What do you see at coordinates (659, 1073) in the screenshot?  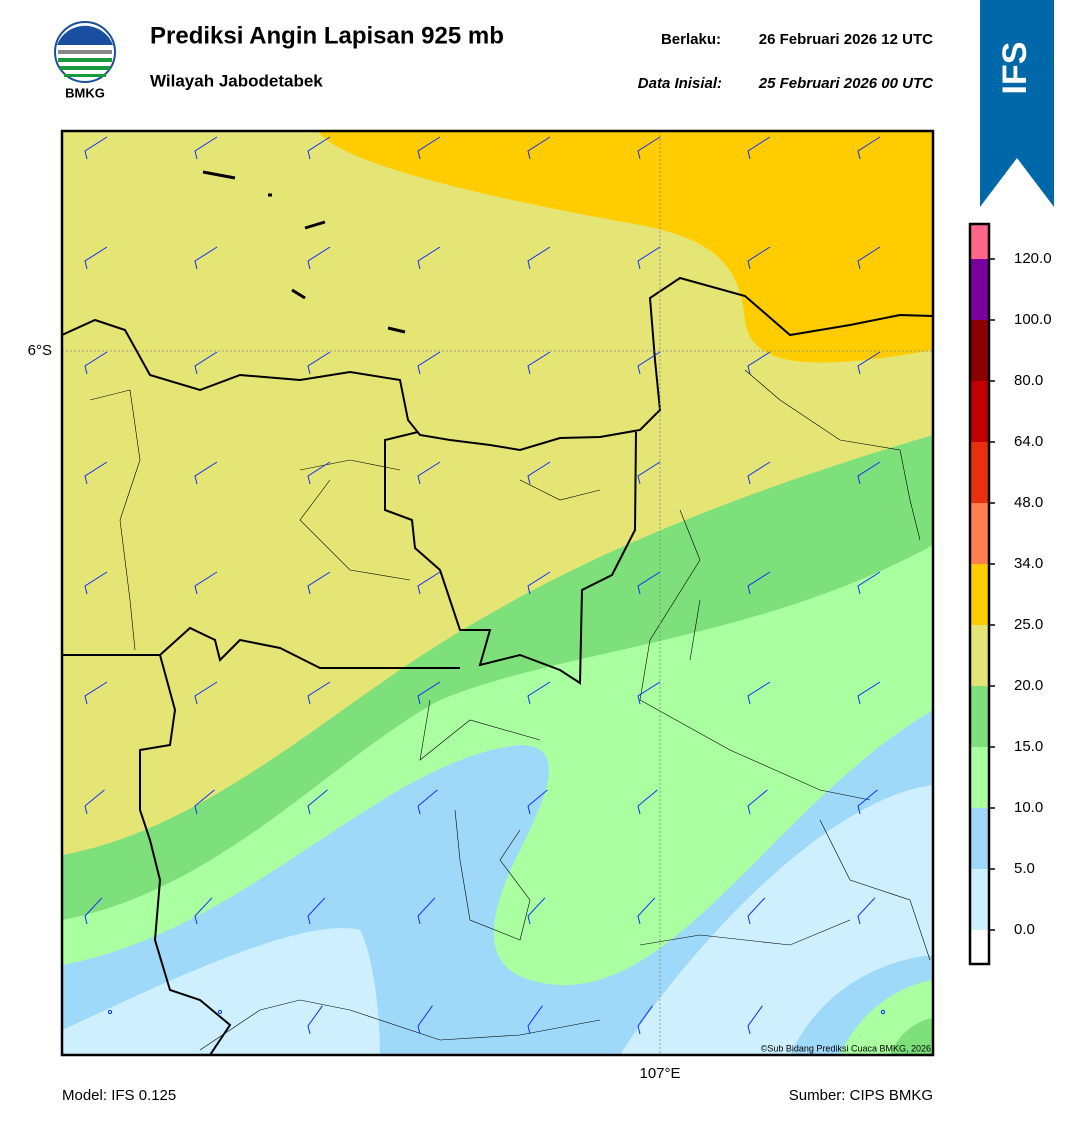 I see `lon-label: 107°E` at bounding box center [659, 1073].